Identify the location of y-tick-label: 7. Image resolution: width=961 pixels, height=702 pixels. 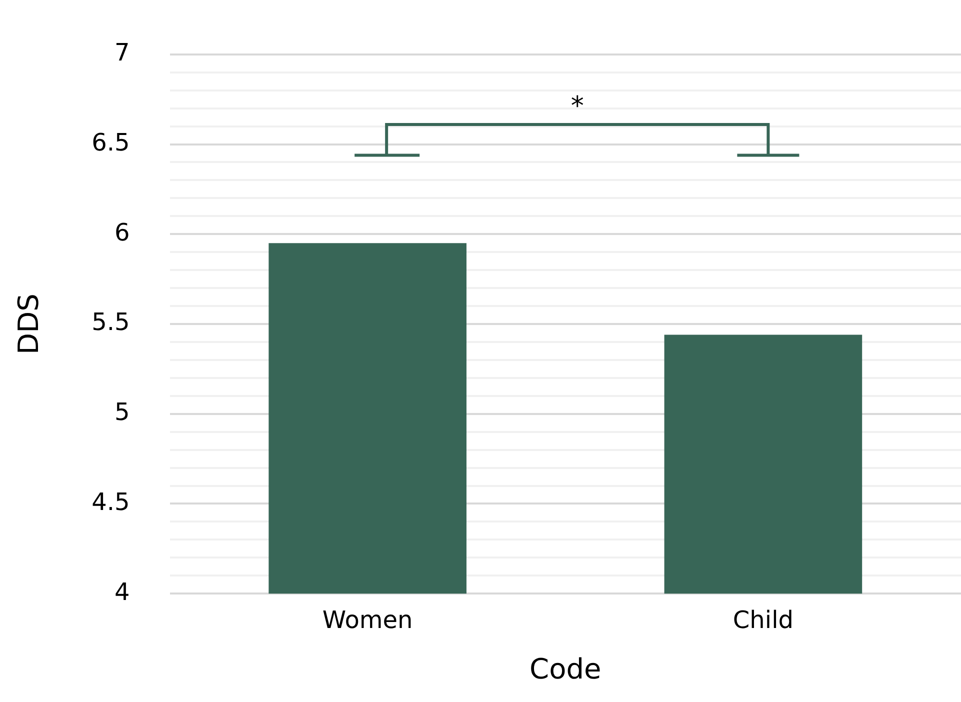
(122, 52).